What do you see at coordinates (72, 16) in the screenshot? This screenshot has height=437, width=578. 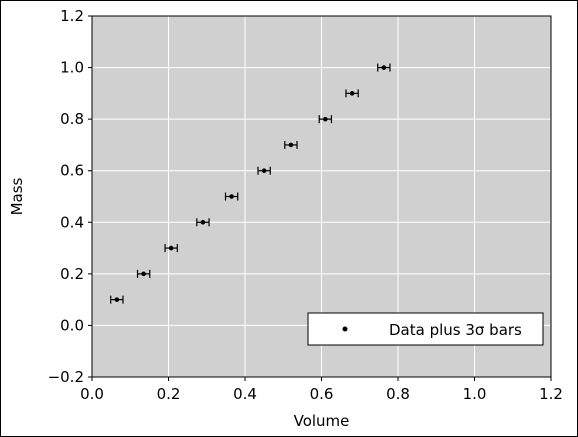 I see `y-tick-label: 1.2` at bounding box center [72, 16].